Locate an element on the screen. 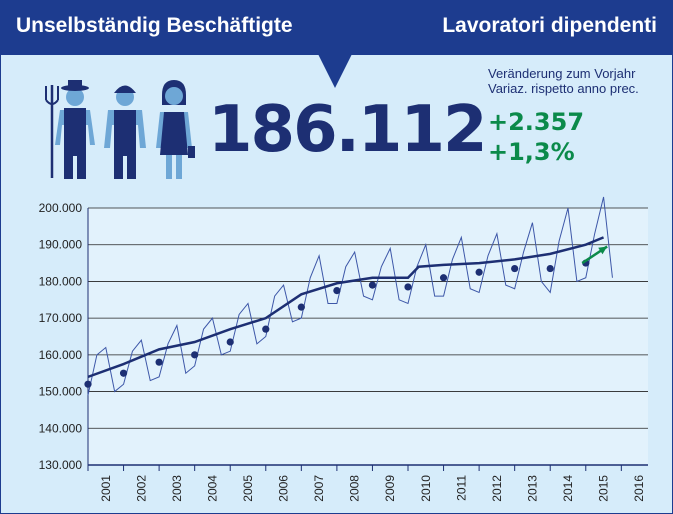 This screenshot has height=514, width=673. worker-icon is located at coordinates (125, 132).